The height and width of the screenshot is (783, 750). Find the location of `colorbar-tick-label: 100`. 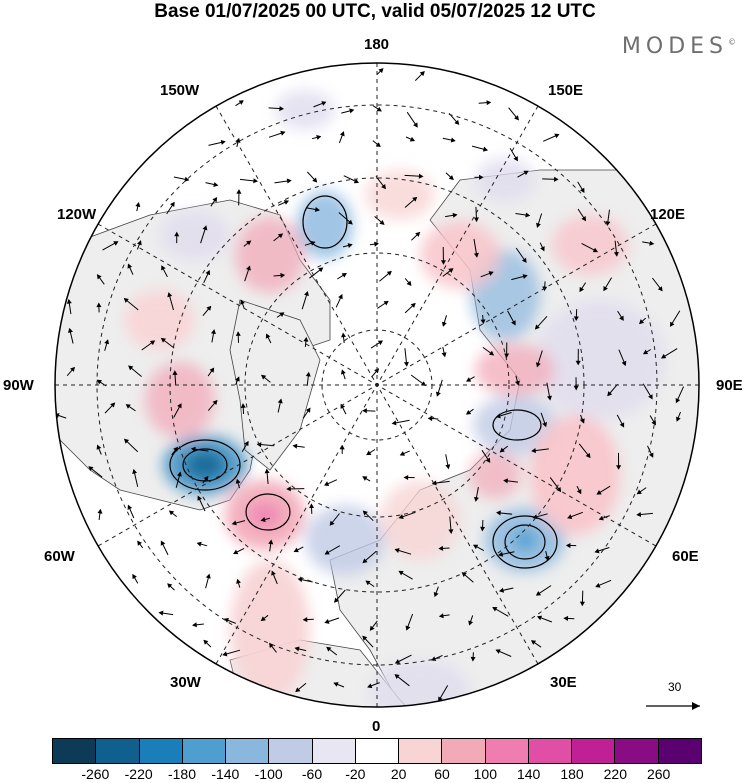

colorbar-tick-label: 100 is located at coordinates (485, 774).